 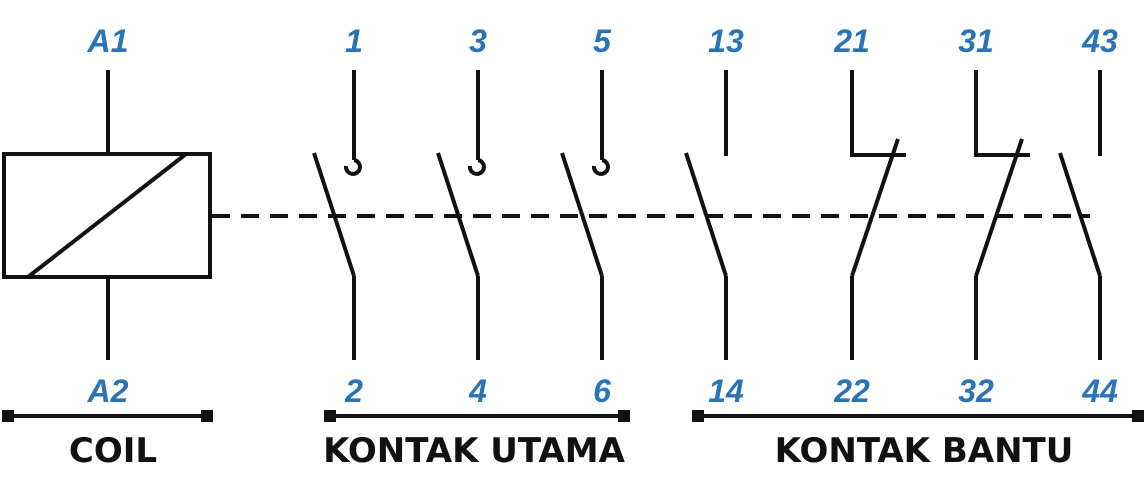 What do you see at coordinates (108, 41) in the screenshot?
I see `terminal-label-a1: A1` at bounding box center [108, 41].